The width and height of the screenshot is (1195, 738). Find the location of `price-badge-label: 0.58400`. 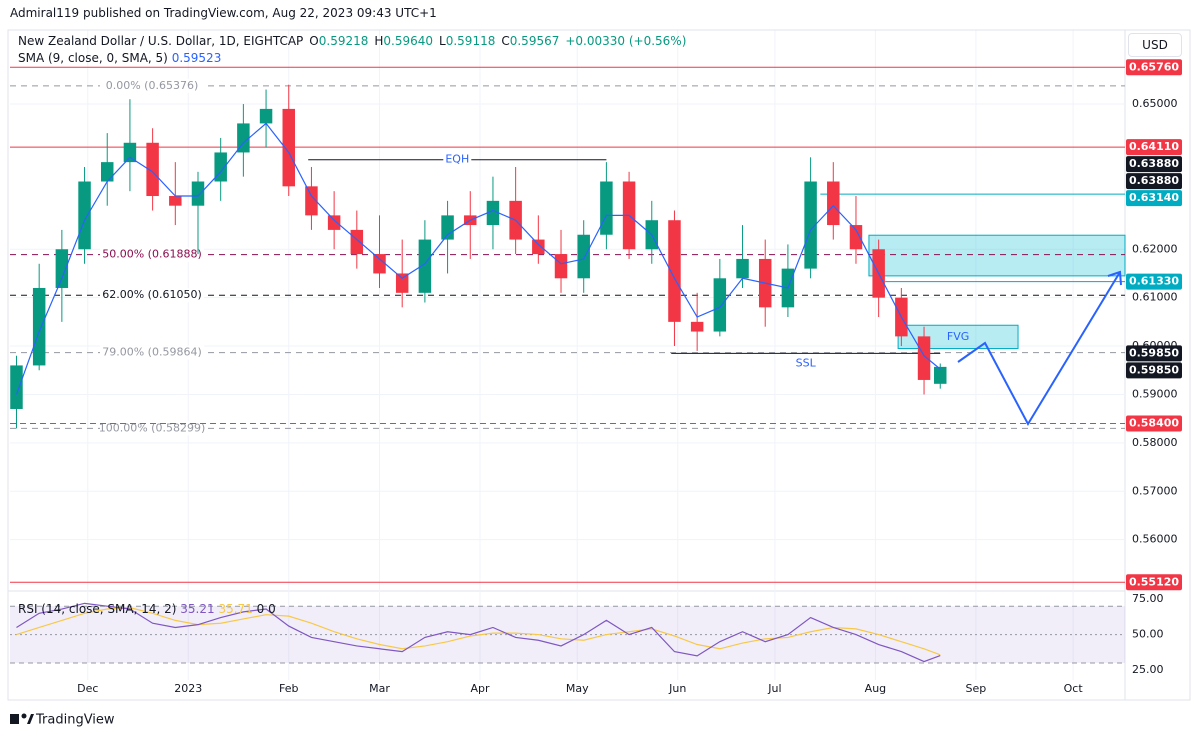

price-badge-label: 0.58400 is located at coordinates (1154, 423).